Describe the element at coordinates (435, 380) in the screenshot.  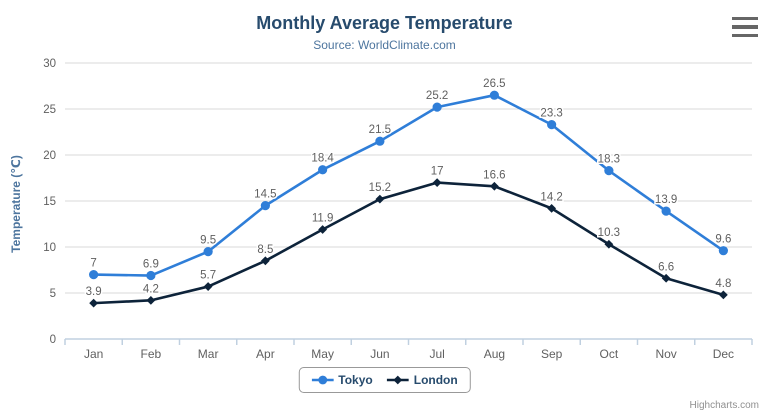
I see `legend-item-label: London` at that location.